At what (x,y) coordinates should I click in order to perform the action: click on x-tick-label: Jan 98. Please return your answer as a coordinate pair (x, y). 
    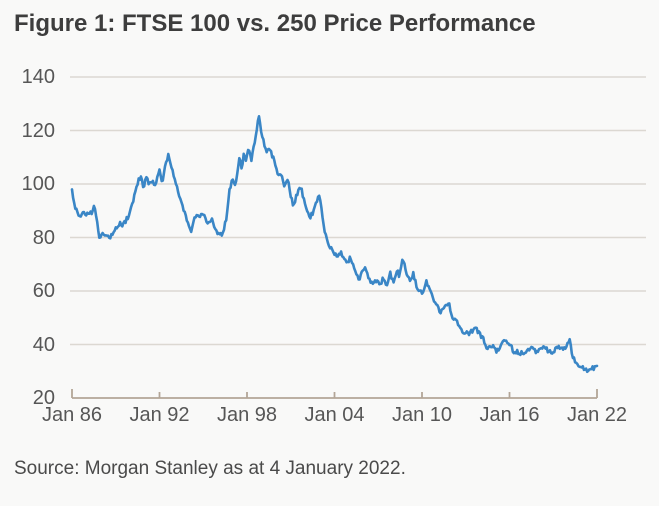
    Looking at the image, I should click on (247, 415).